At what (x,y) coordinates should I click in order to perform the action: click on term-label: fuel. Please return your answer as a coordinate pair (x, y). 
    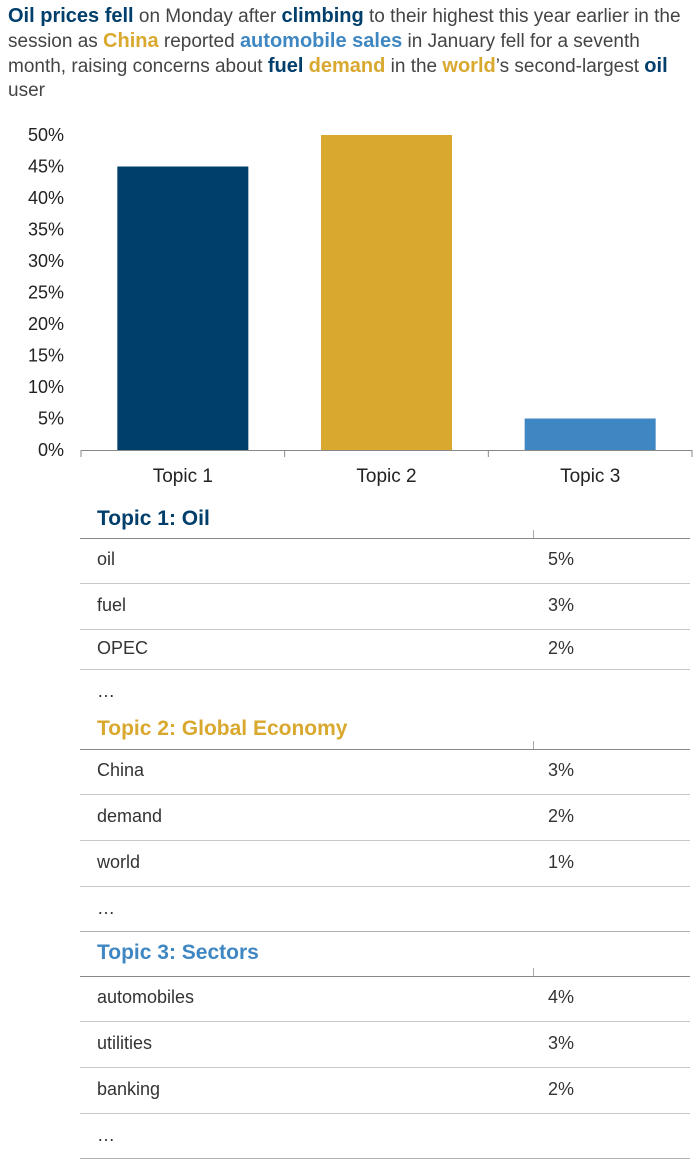
    Looking at the image, I should click on (112, 605).